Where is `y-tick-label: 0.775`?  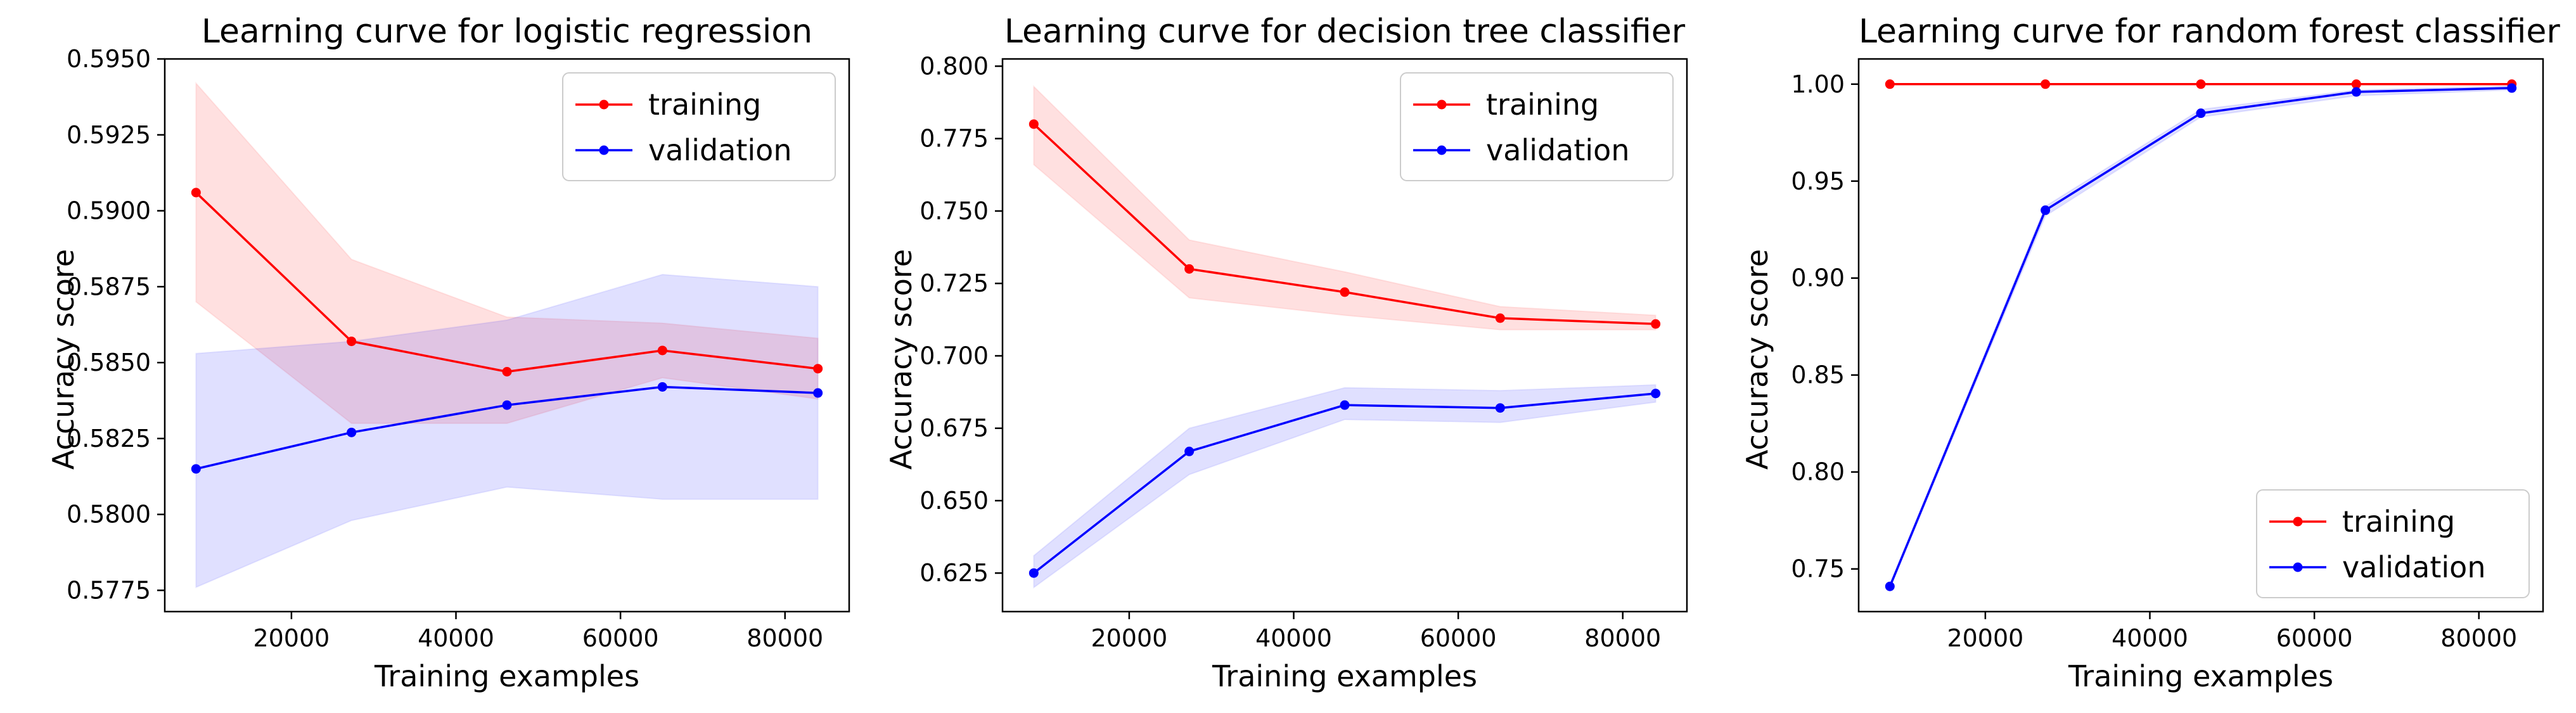
y-tick-label: 0.775 is located at coordinates (954, 139).